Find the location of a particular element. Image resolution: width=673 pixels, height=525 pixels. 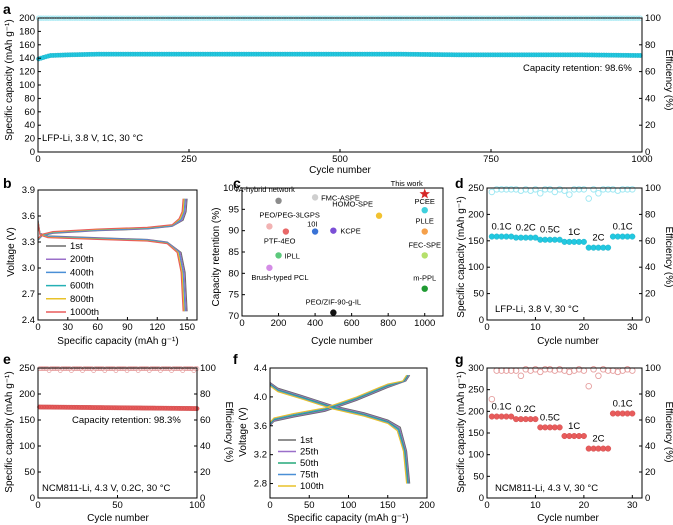

y-tick-label: 95 is located at coordinates (233, 209).